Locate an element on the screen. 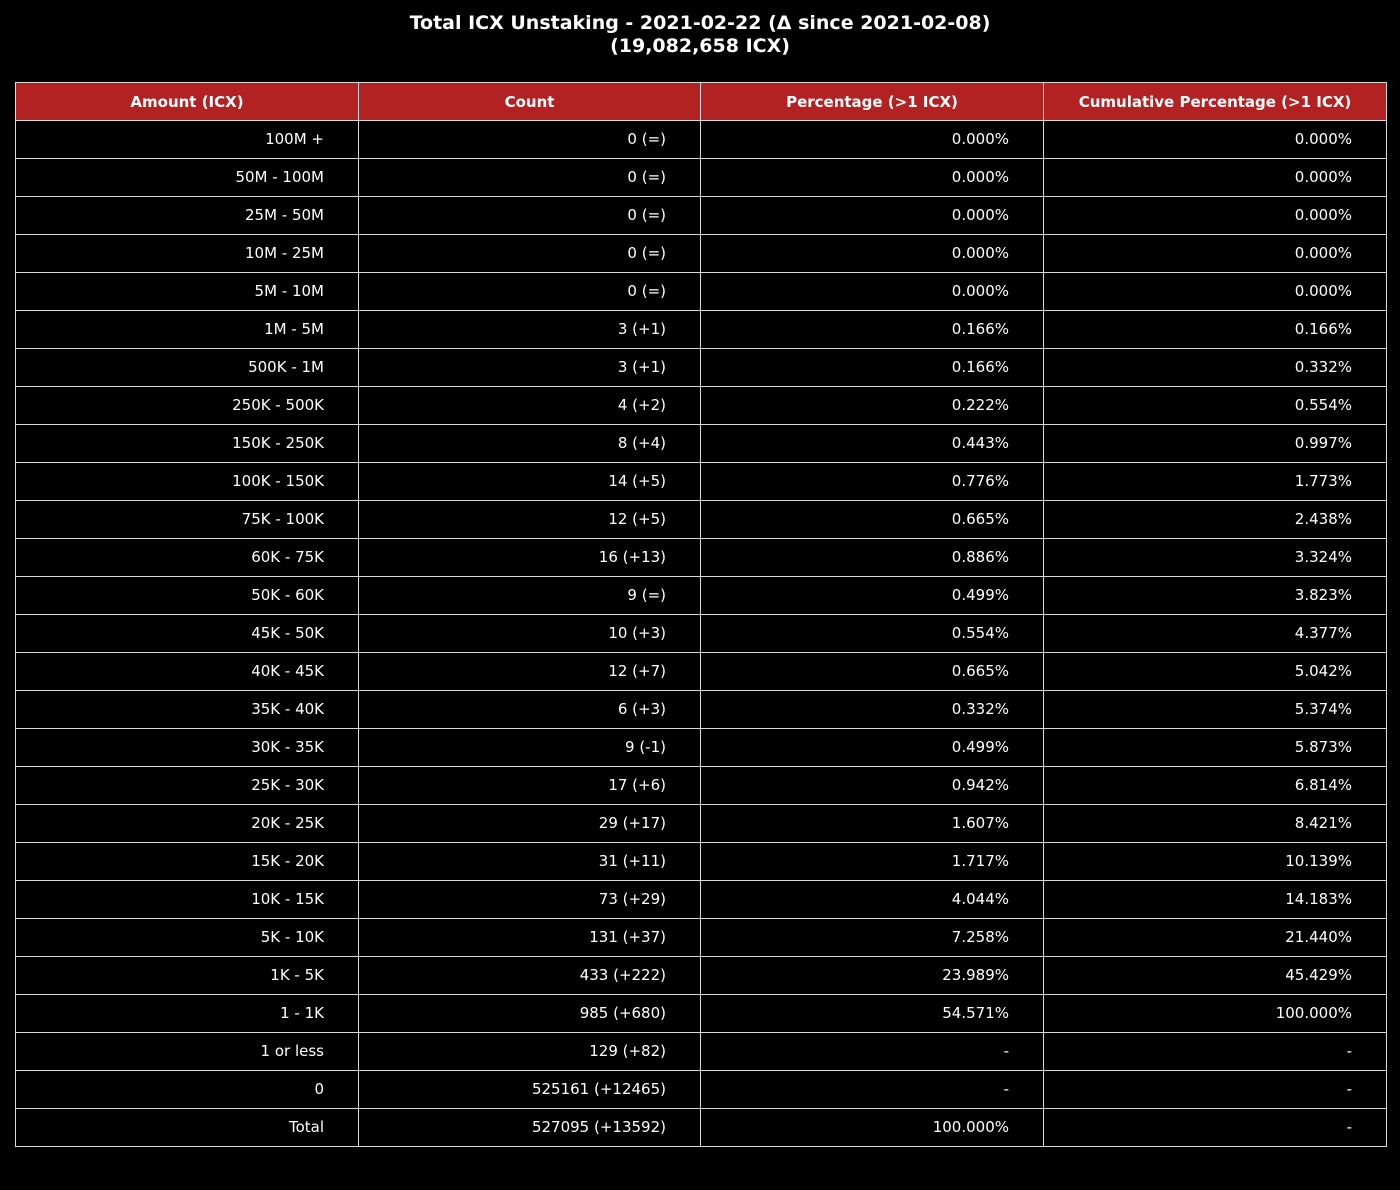 The height and width of the screenshot is (1190, 1400). chart-title-line-2: (19,082,658 ICX) is located at coordinates (700, 46).